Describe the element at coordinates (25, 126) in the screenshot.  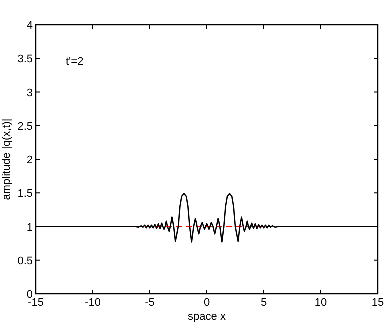
I see `y-tick-label: 2.5` at that location.